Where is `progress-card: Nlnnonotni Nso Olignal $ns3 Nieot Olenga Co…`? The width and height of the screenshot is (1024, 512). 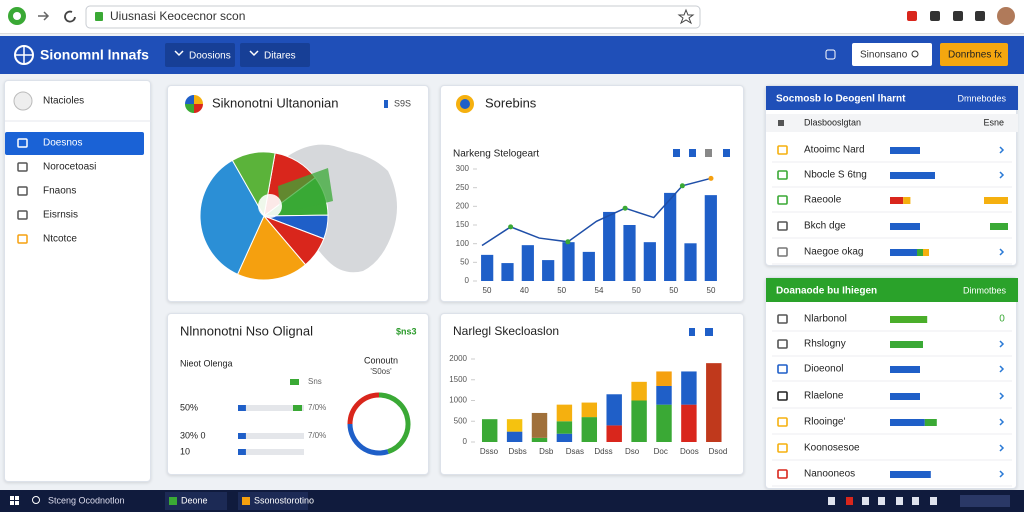 progress-card: Nlnnonotni Nso Olignal $ns3 Nieot Olenga Co… is located at coordinates (298, 394).